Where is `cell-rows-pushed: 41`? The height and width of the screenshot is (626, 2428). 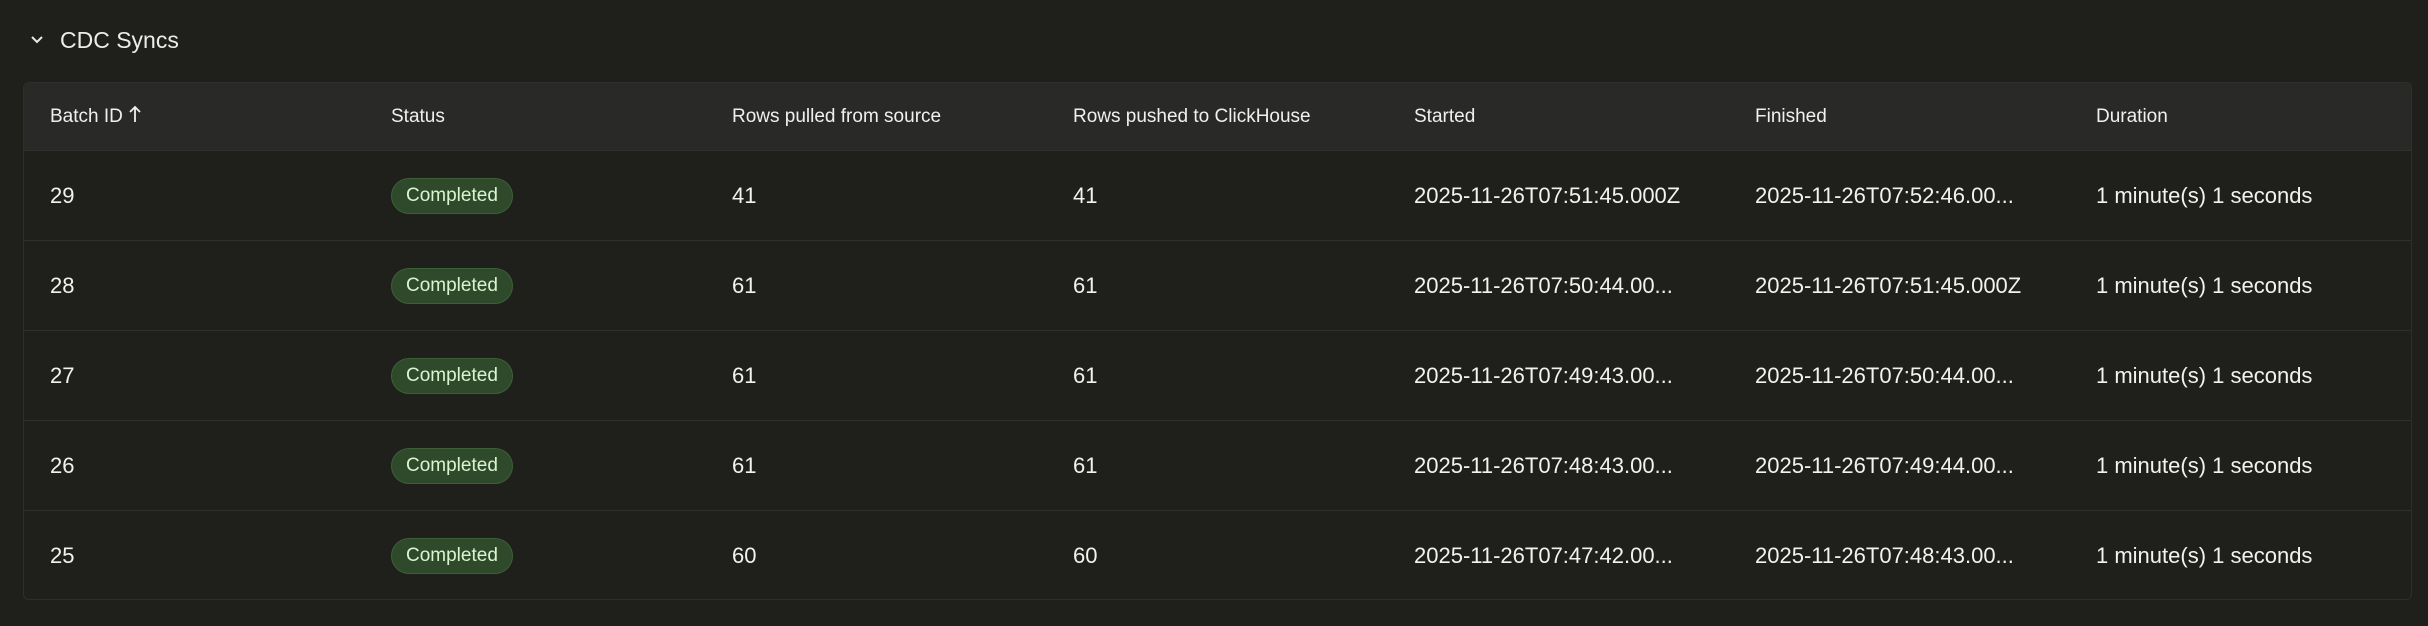 cell-rows-pushed: 41 is located at coordinates (1217, 196).